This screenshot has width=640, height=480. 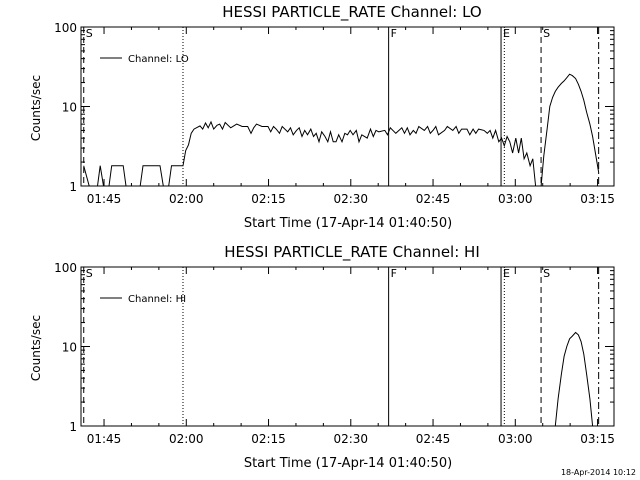 What do you see at coordinates (65, 268) in the screenshot?
I see `hi-y-tick-label: 100` at bounding box center [65, 268].